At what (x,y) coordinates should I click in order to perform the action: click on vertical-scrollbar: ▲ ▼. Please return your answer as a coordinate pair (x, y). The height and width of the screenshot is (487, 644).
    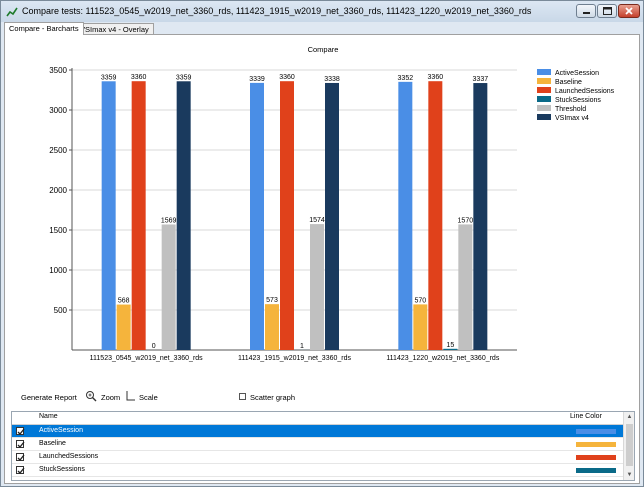
    Looking at the image, I should click on (628, 446).